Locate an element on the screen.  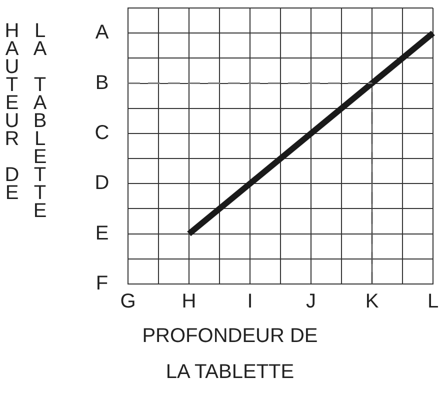
x-tick-label: J is located at coordinates (311, 301).